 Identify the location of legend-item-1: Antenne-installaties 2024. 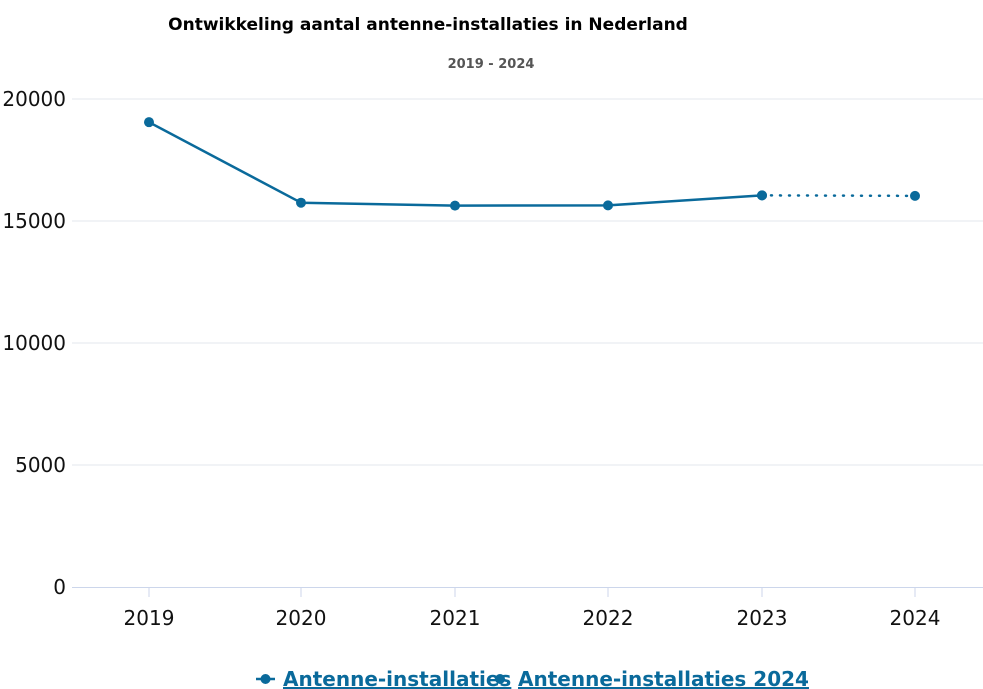
(663, 678).